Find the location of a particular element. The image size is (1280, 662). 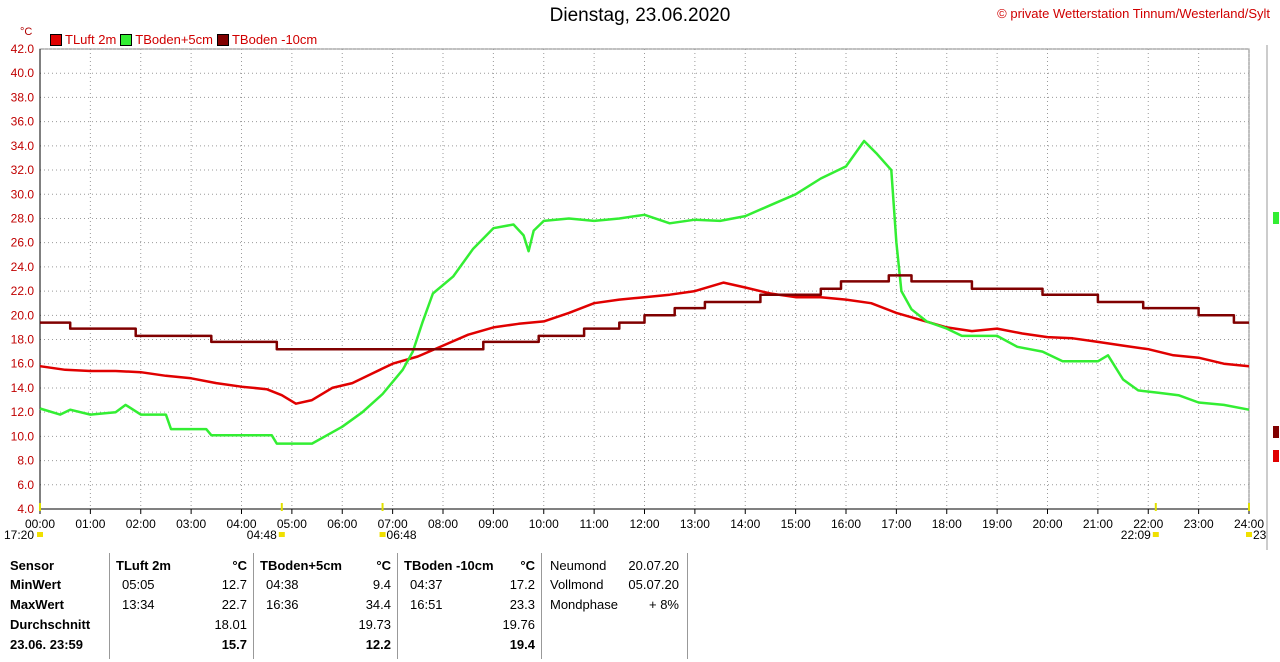

y-tick-label: 8.0 is located at coordinates (25, 461).